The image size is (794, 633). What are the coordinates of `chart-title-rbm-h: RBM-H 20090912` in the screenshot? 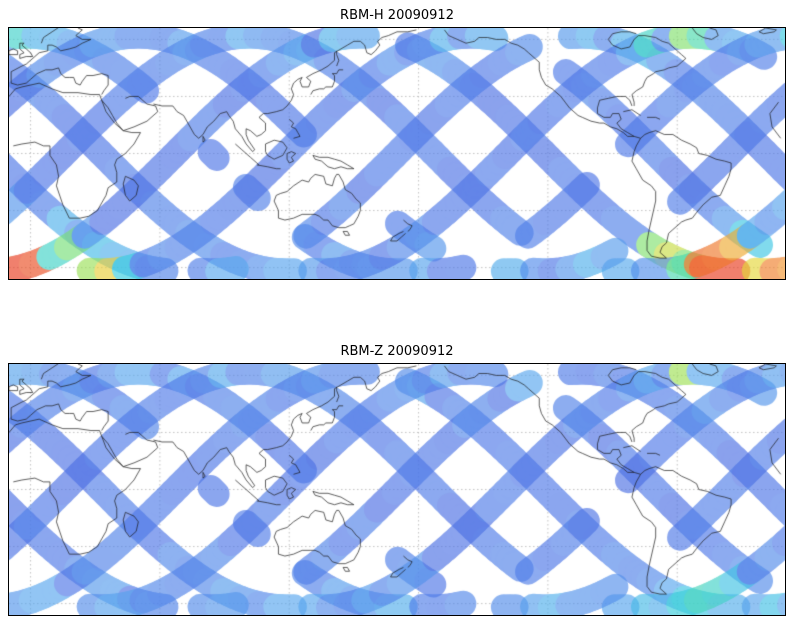 It's located at (397, 15).